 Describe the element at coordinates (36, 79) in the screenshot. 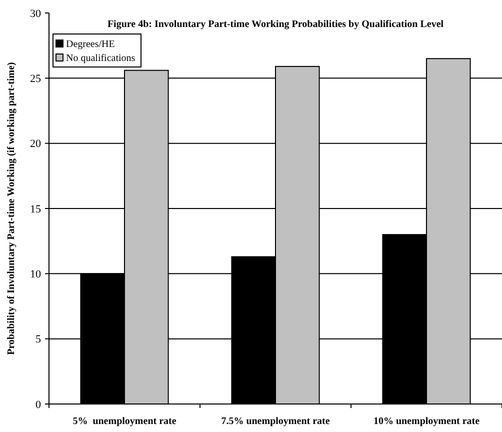

I see `y-tick-label: 25` at that location.